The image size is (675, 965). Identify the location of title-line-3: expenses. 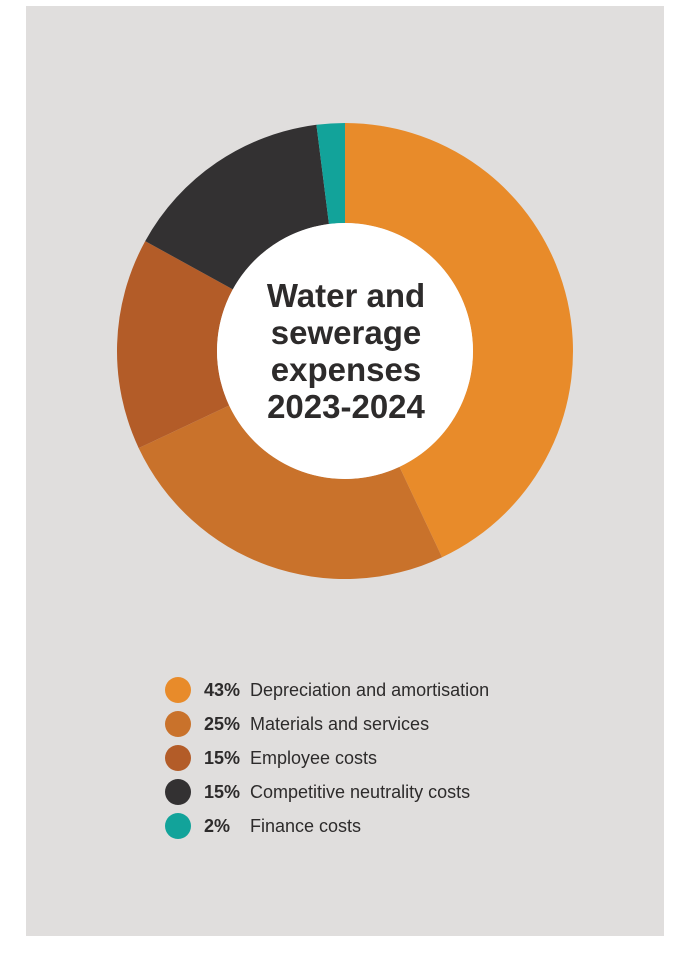
(346, 369).